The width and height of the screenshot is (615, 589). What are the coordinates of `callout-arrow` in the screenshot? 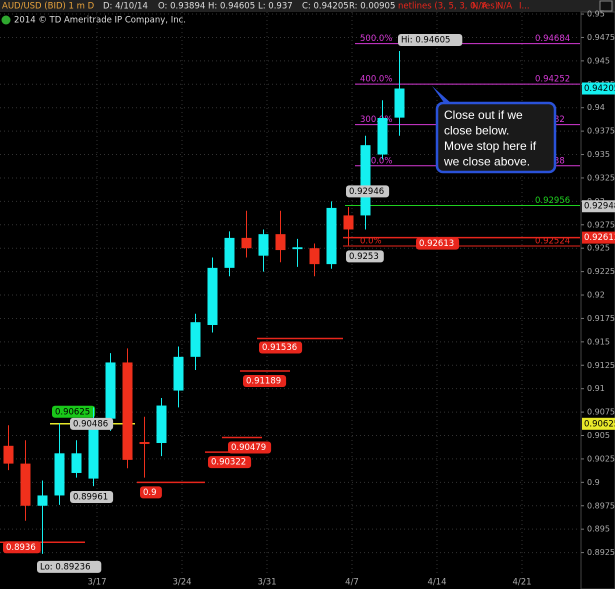 It's located at (442, 95).